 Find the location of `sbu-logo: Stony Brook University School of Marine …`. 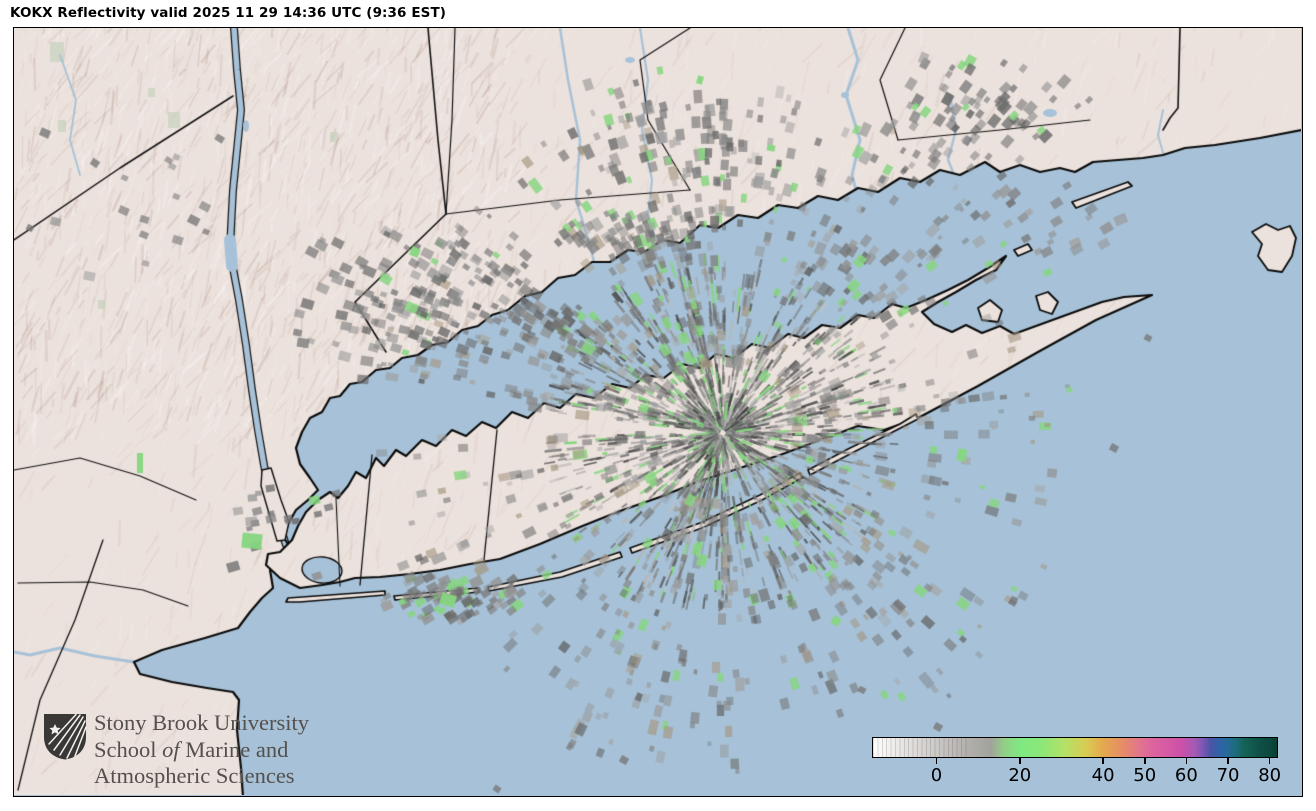

sbu-logo: Stony Brook University School of Marine … is located at coordinates (175, 750).